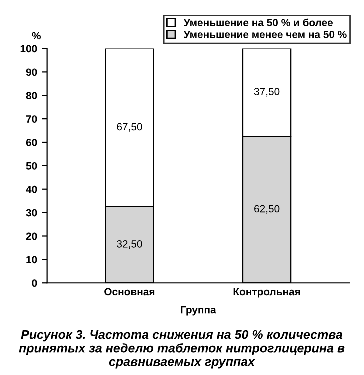  What do you see at coordinates (129, 245) in the screenshot?
I see `data-label: 32,50` at bounding box center [129, 245].